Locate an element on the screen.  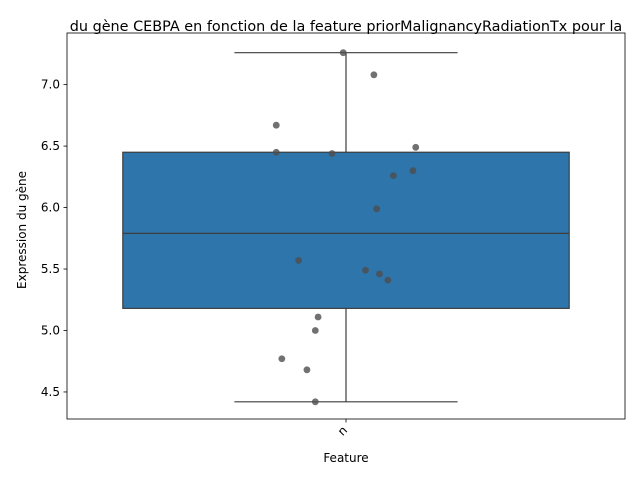
y-tick-label: 4.5 is located at coordinates (50, 392).